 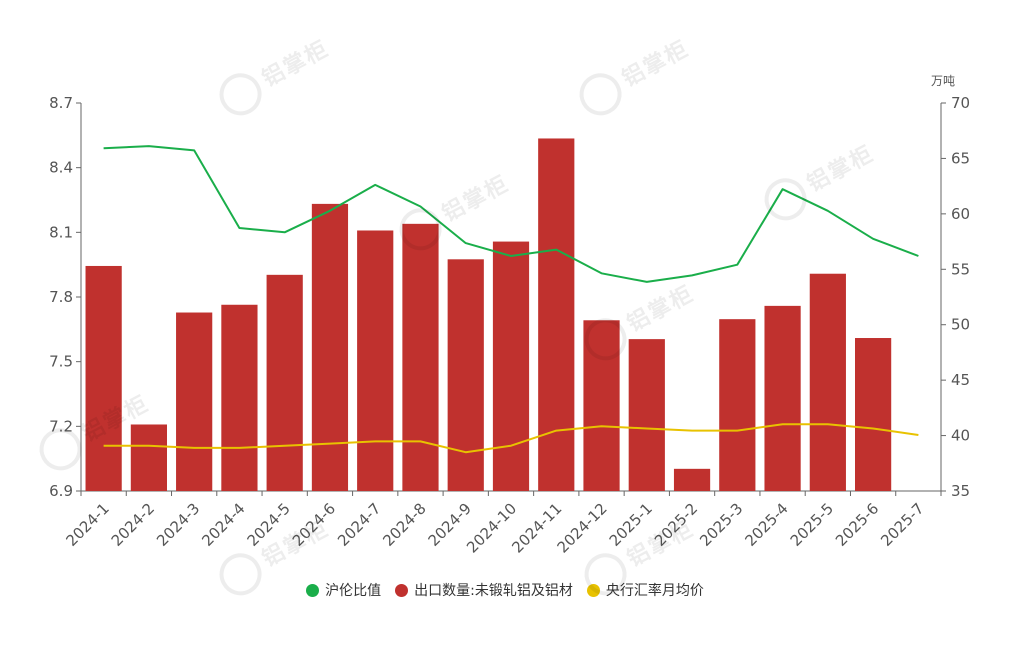 What do you see at coordinates (654, 591) in the screenshot?
I see `legend-label-fx: 央行汇率月均价` at bounding box center [654, 591].